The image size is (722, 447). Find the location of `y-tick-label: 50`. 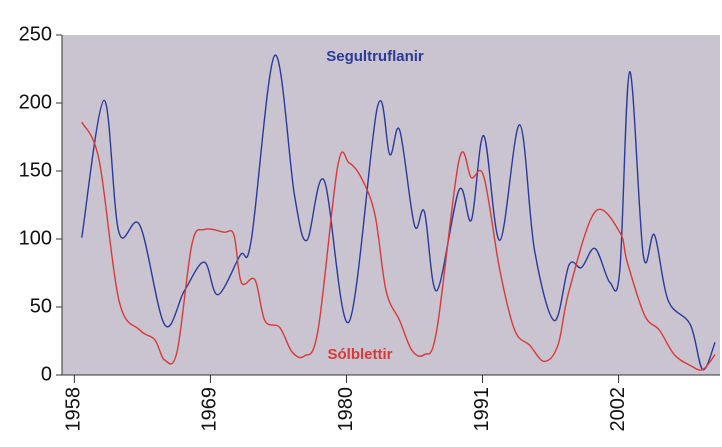

y-tick-label: 50 is located at coordinates (41, 306).